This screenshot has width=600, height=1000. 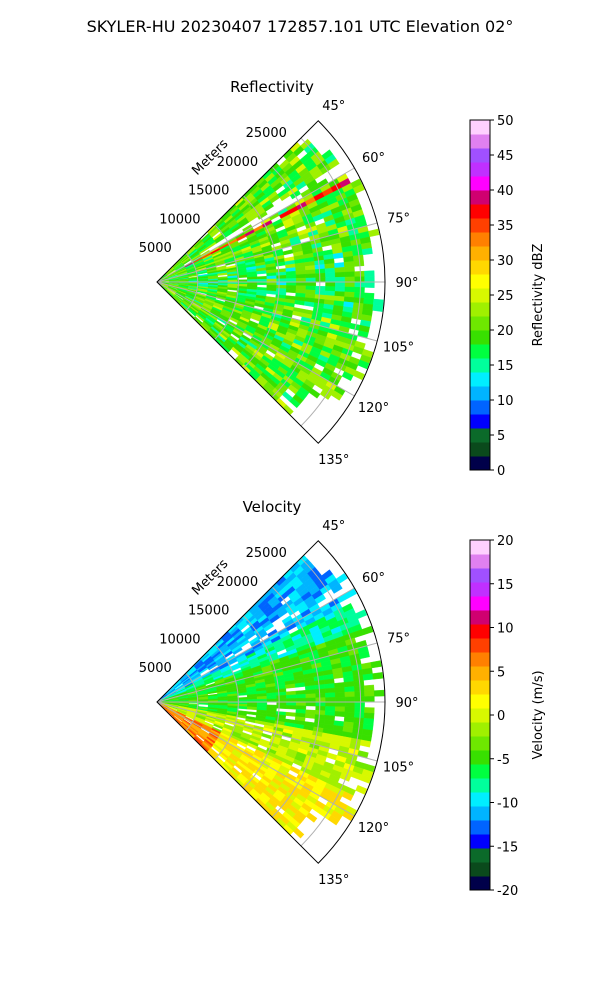 What do you see at coordinates (272, 87) in the screenshot?
I see `reflectivity-title: Reflectivity` at bounding box center [272, 87].